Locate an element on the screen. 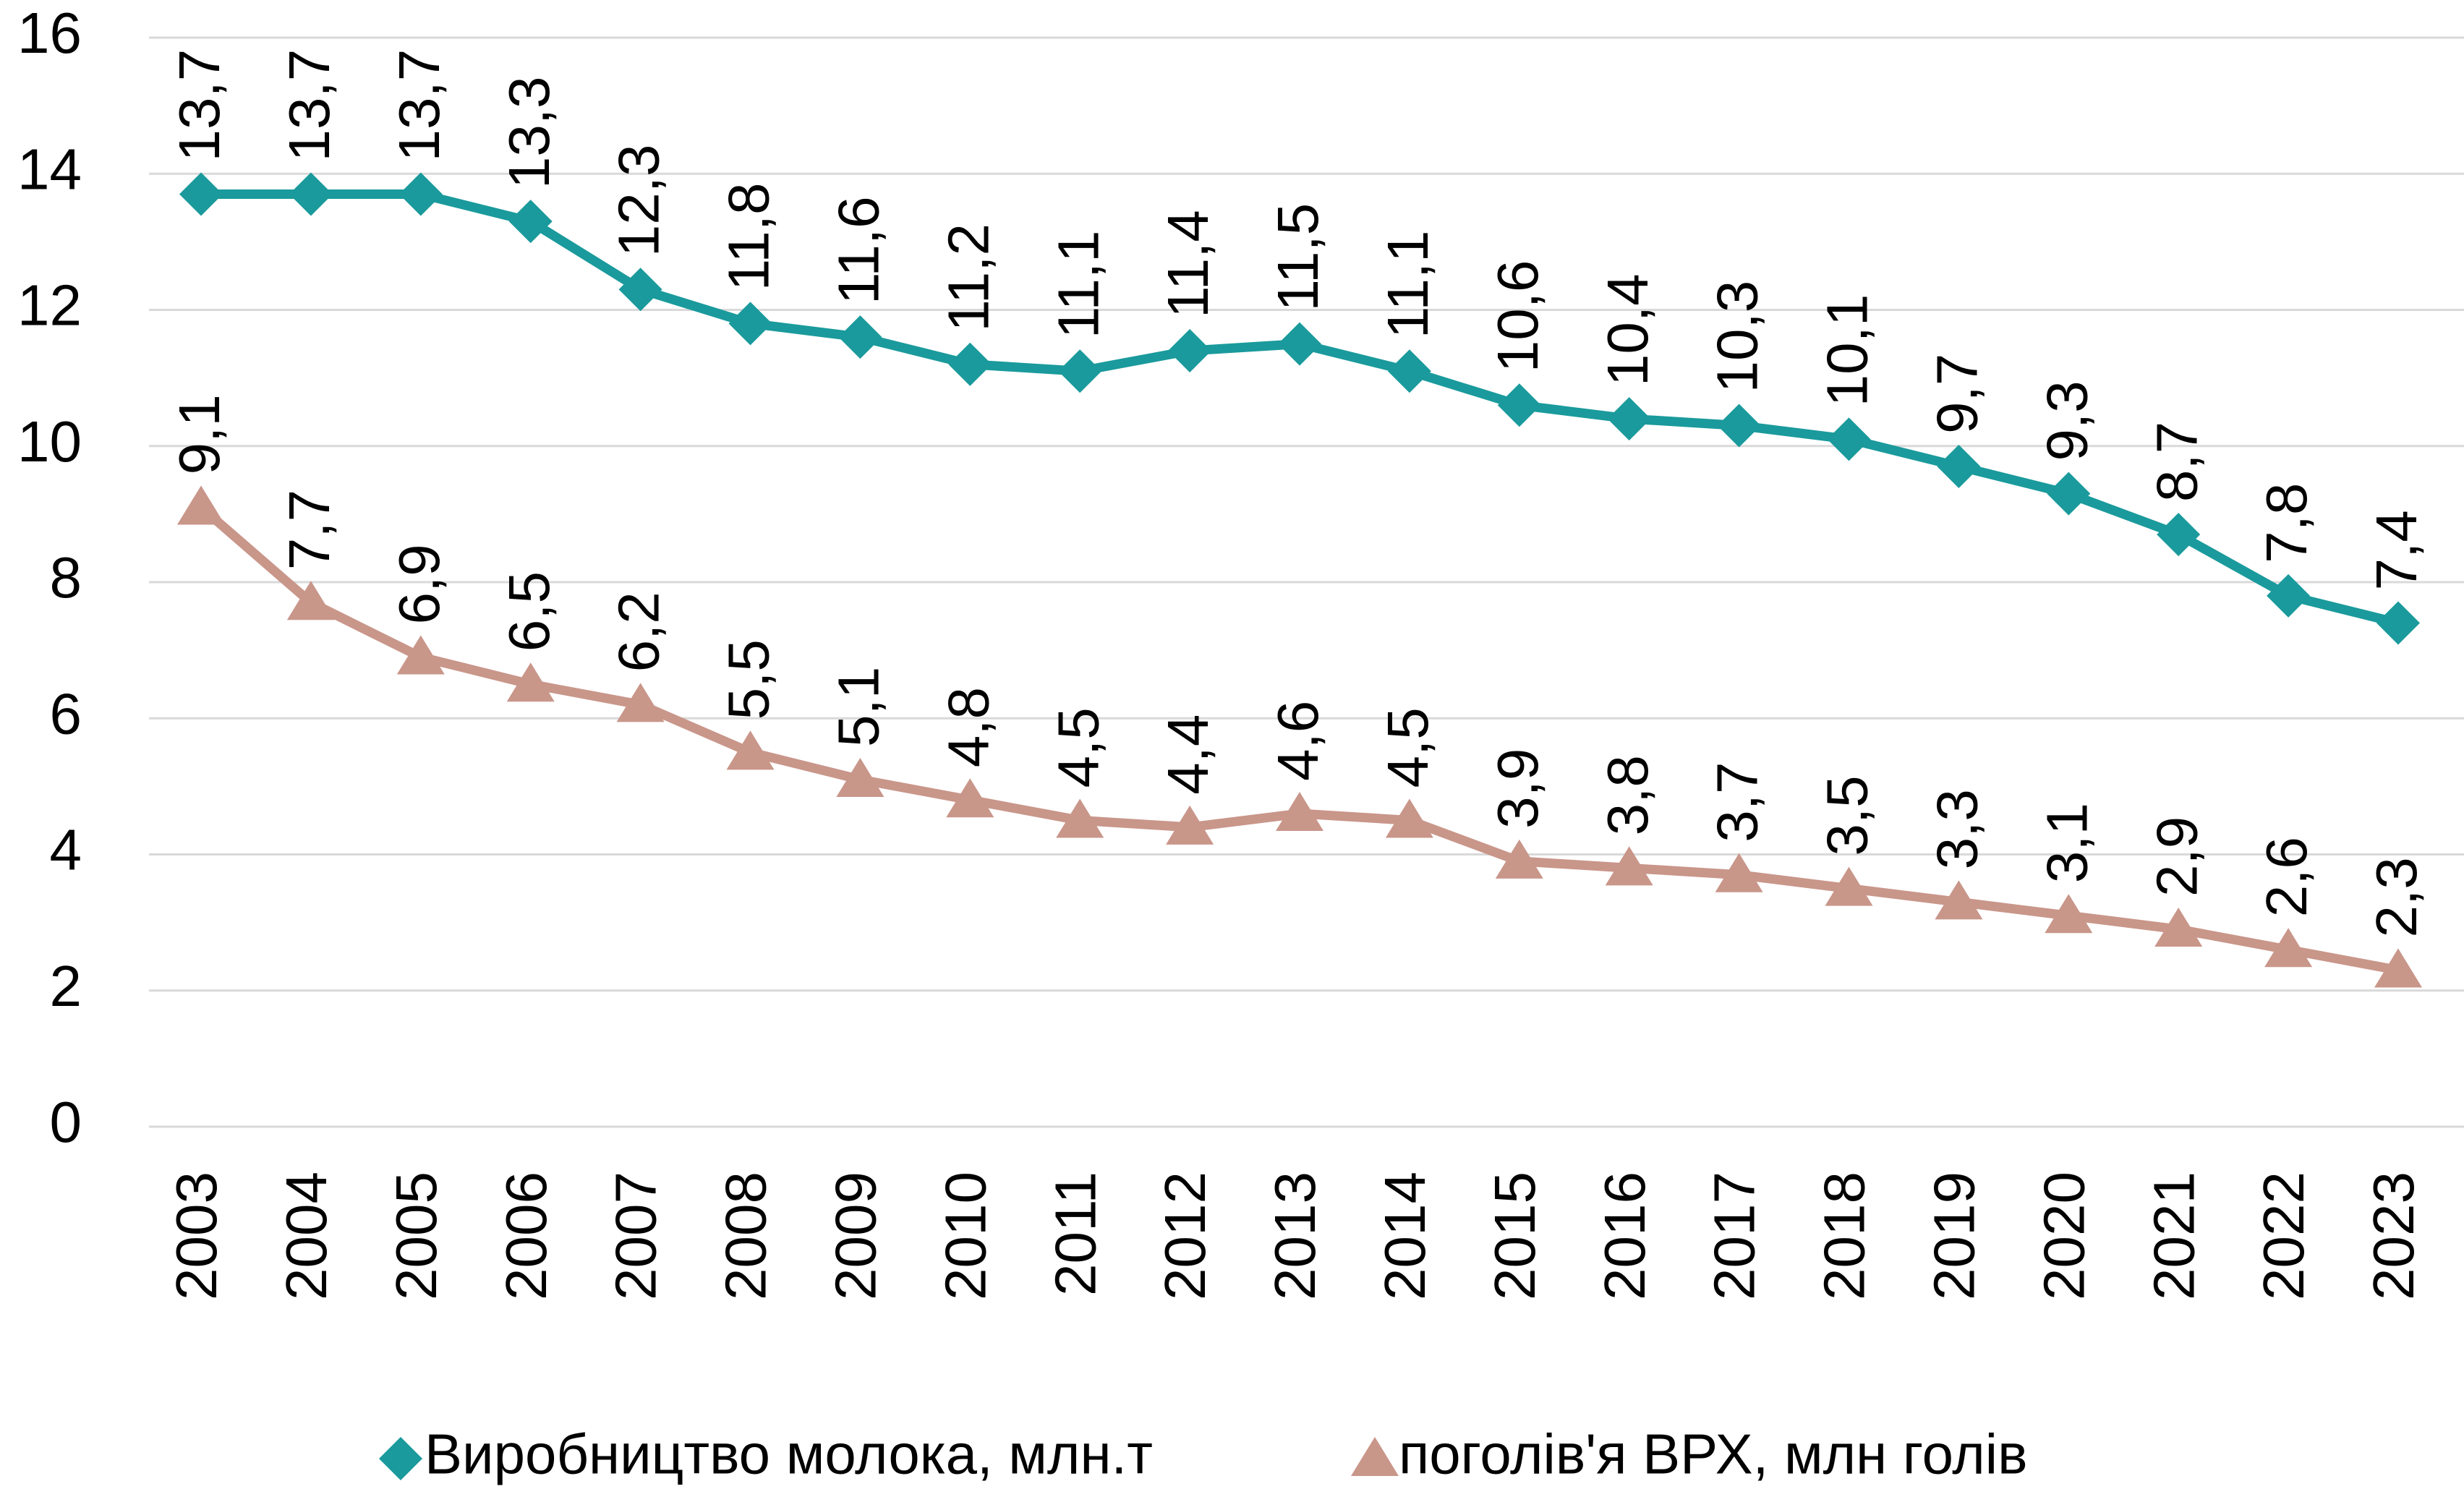  x-tick-label: 2006 is located at coordinates (526, 1236).